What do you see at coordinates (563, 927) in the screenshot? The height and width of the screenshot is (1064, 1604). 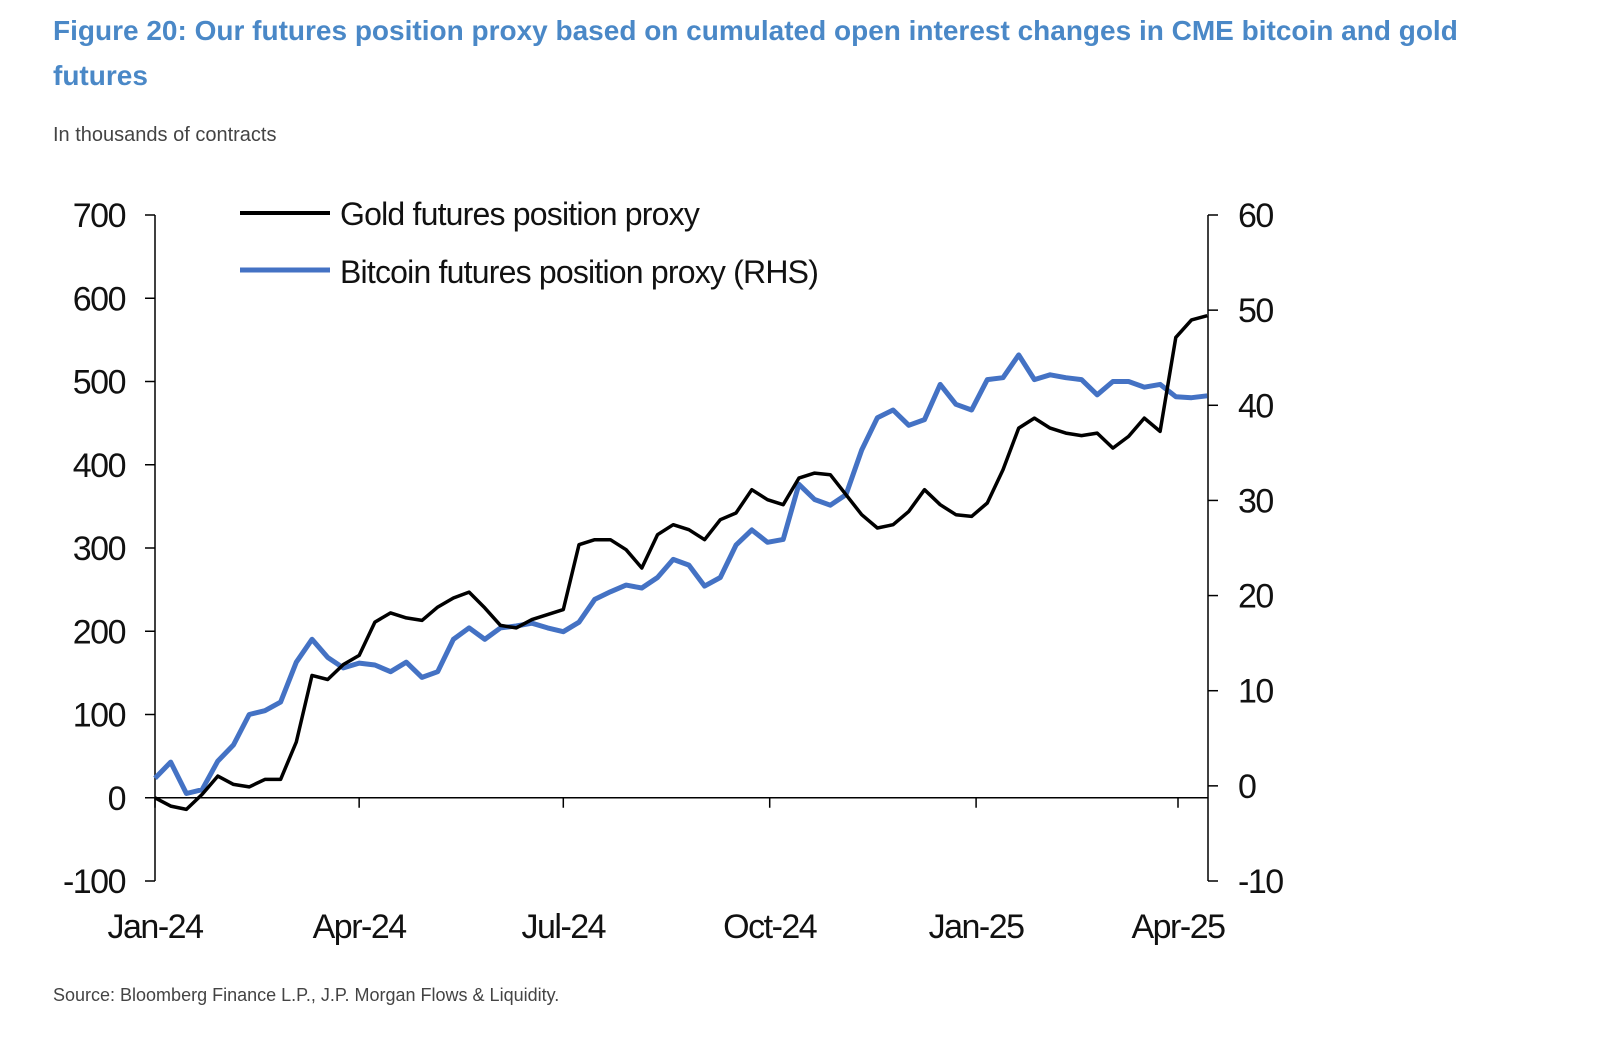 I see `x-tick-label: Jul-24` at bounding box center [563, 927].